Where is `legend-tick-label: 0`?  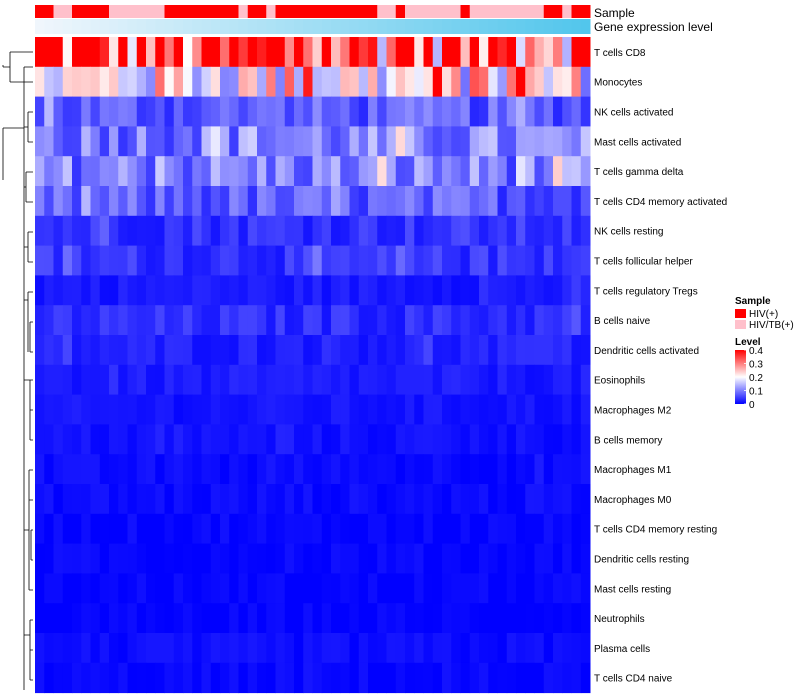
legend-tick-label: 0 is located at coordinates (752, 405).